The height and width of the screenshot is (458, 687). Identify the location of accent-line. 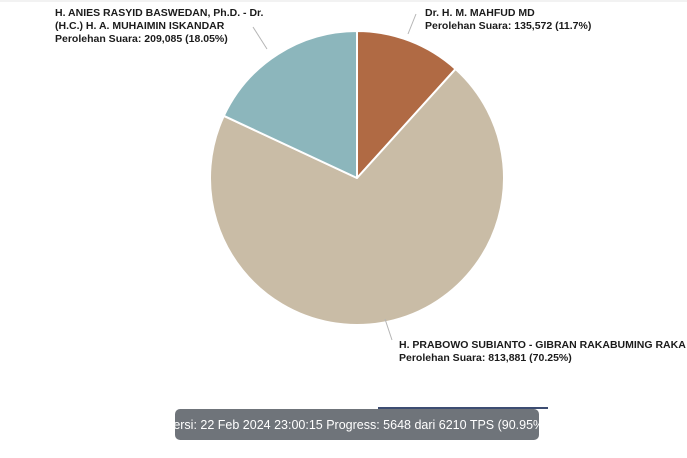
(463, 408).